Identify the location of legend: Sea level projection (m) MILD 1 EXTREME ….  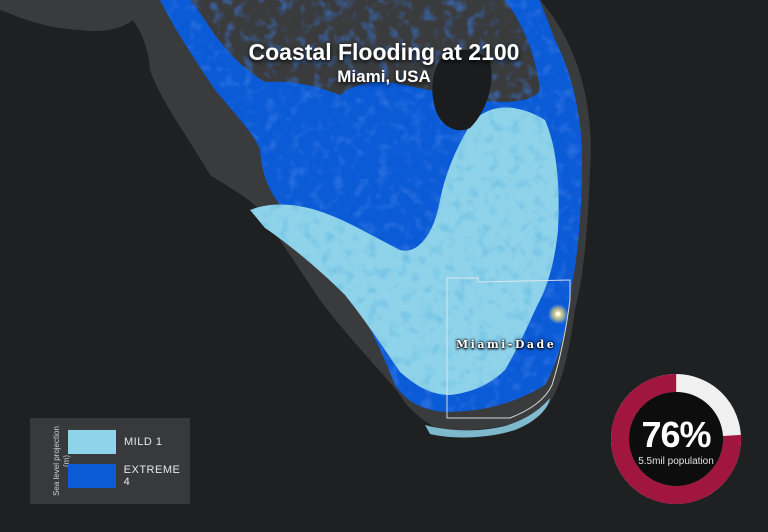
(110, 461).